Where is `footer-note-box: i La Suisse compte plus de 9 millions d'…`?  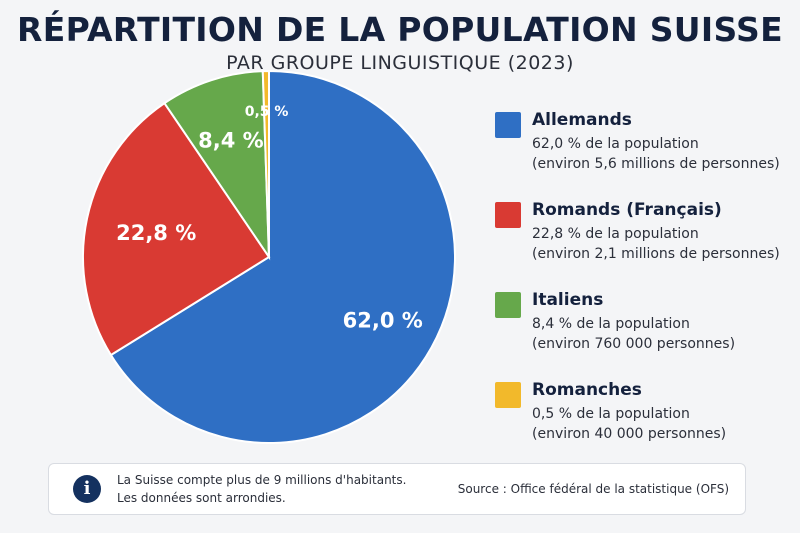
footer-note-box: i La Suisse compte plus de 9 millions d'… is located at coordinates (397, 489).